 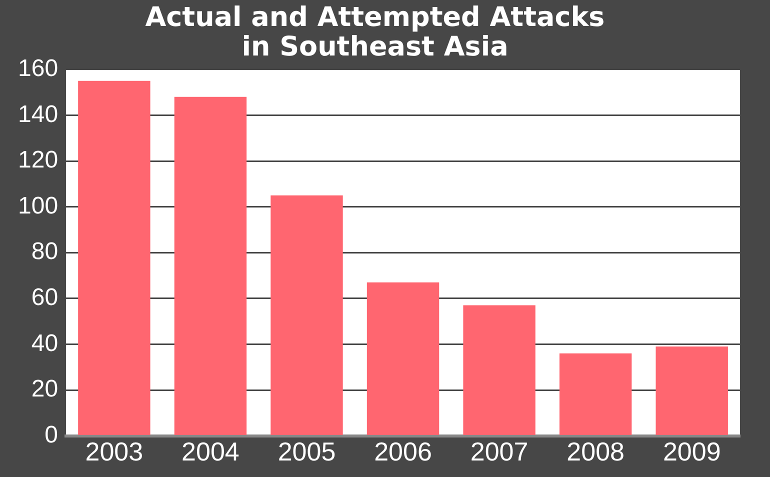 I want to click on x-tick-label: 2005, so click(x=307, y=451).